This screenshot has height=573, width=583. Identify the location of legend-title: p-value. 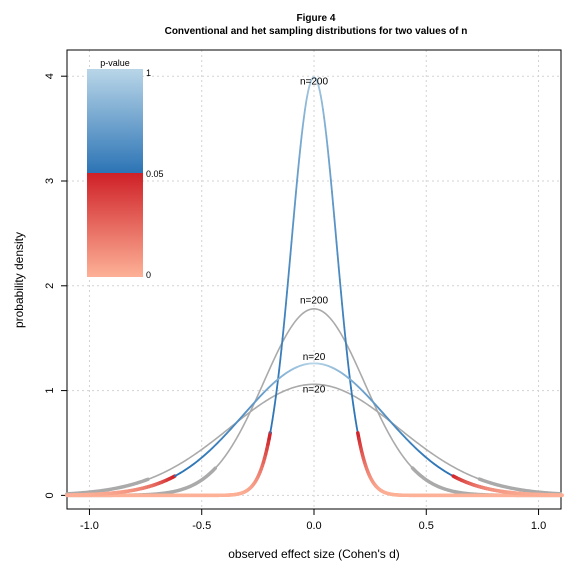
(115, 63).